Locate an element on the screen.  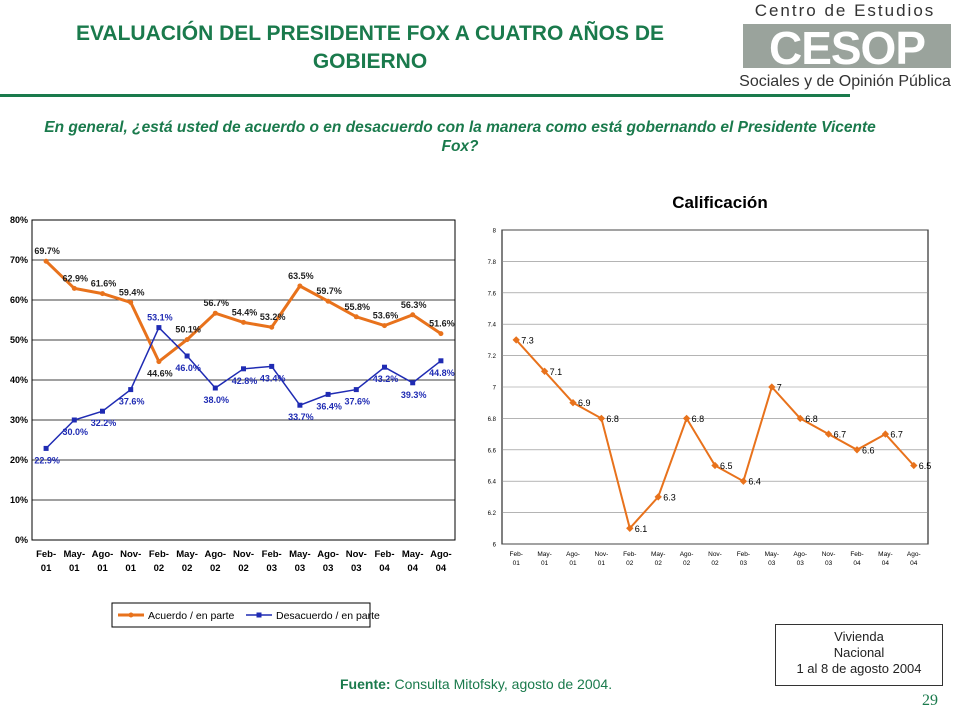
data-label: 51.6% is located at coordinates (442, 324).